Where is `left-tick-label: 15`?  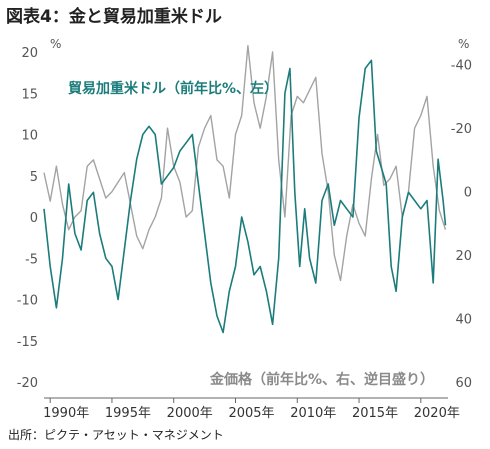
left-tick-label: 15 is located at coordinates (29, 94).